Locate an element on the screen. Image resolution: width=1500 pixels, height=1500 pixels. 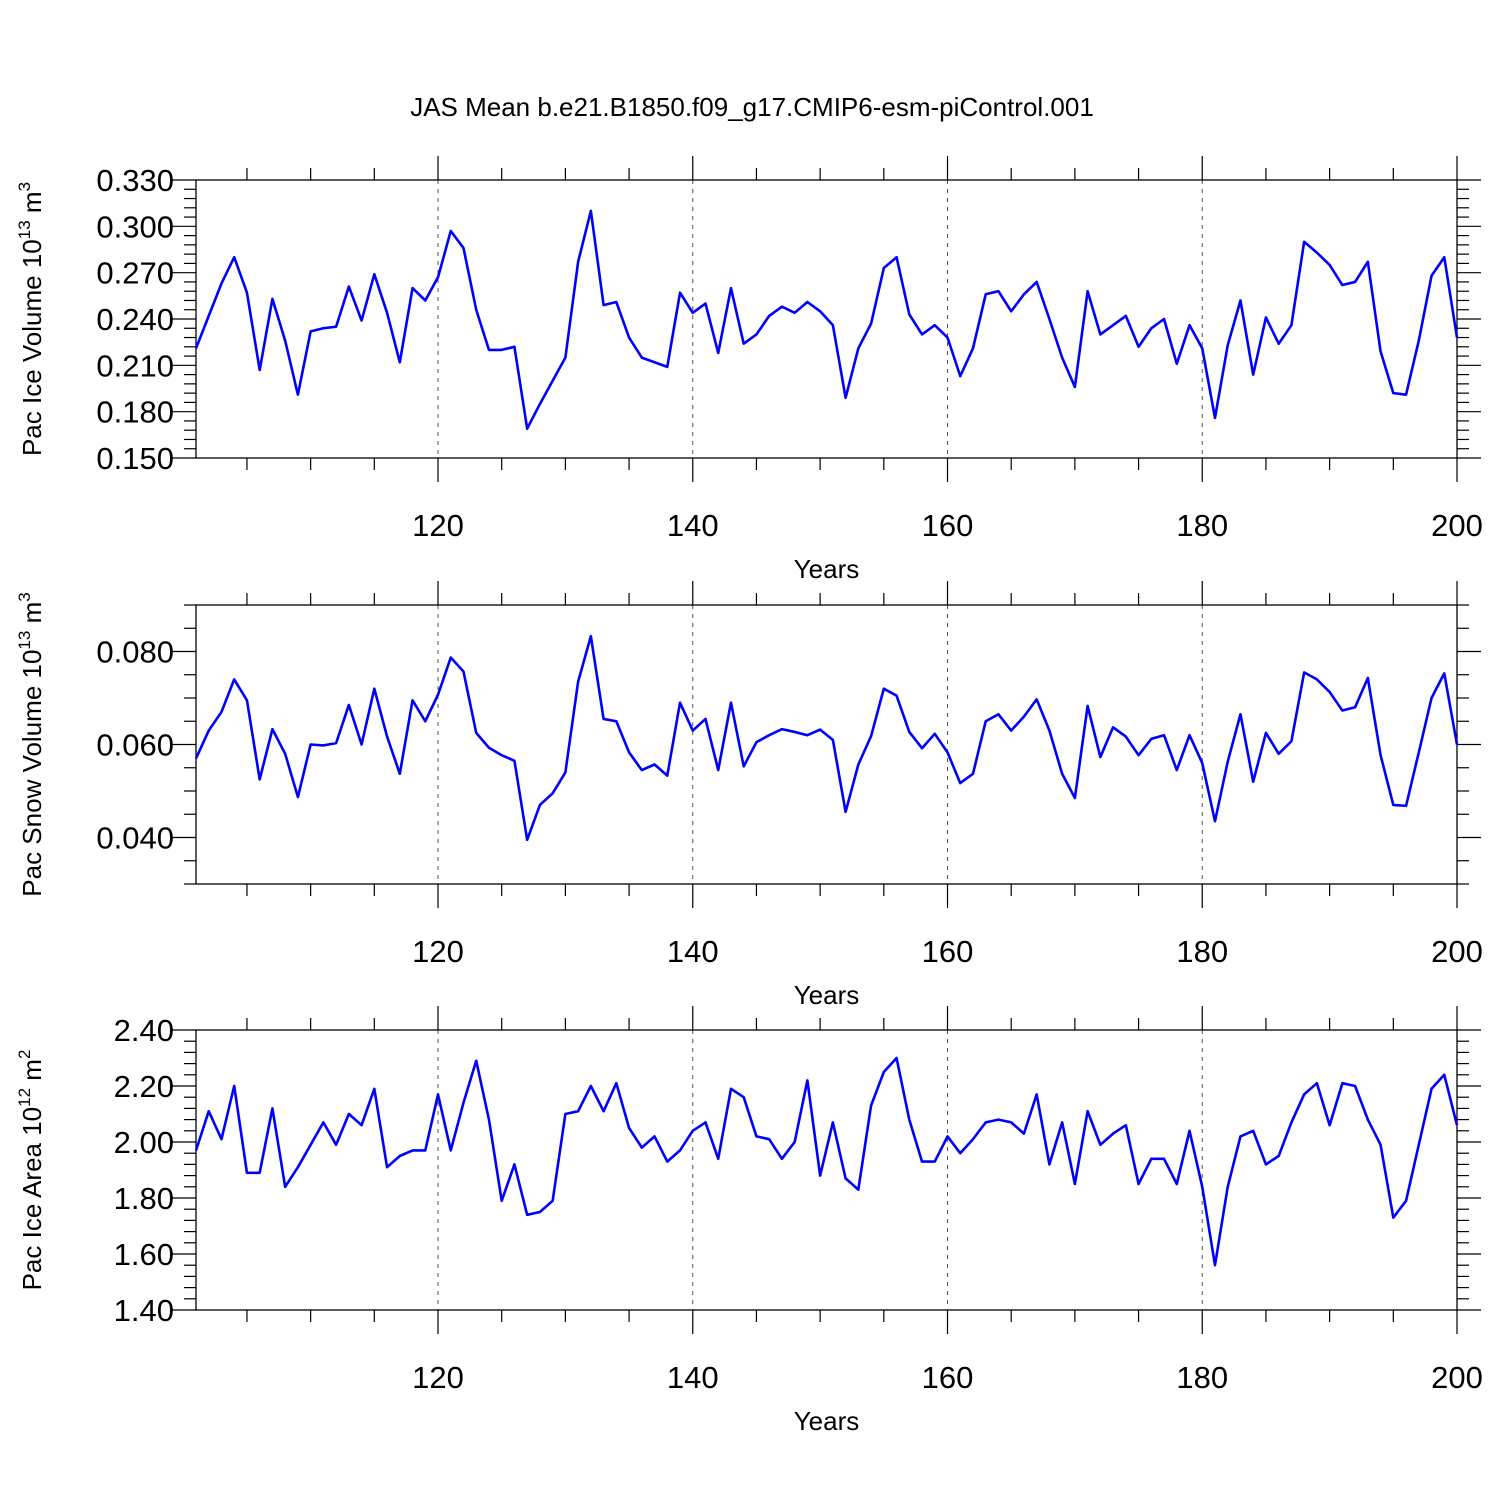
y-tick-label: 2.20 is located at coordinates (144, 1086).